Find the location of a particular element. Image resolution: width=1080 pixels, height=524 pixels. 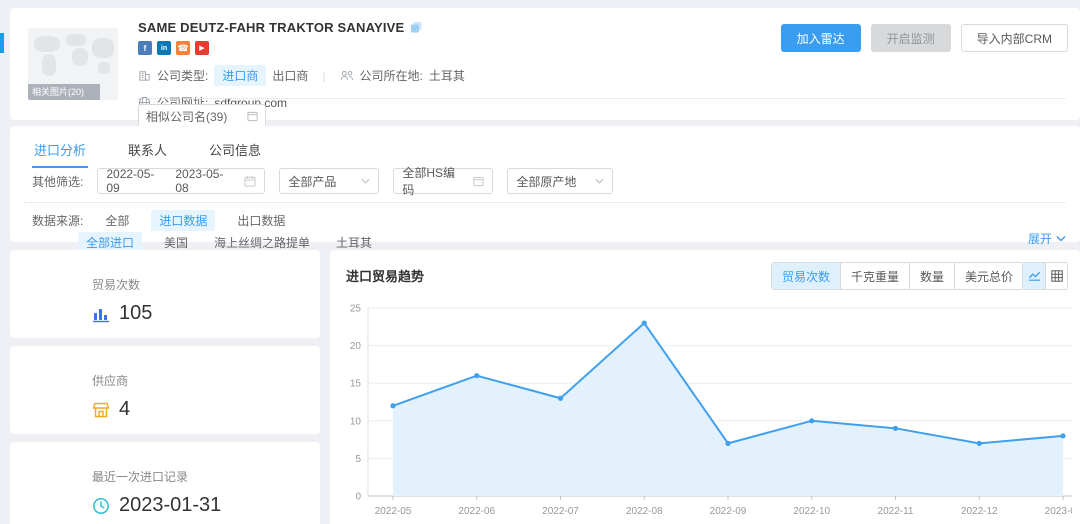

product-select-value: 全部产品 is located at coordinates (312, 181).